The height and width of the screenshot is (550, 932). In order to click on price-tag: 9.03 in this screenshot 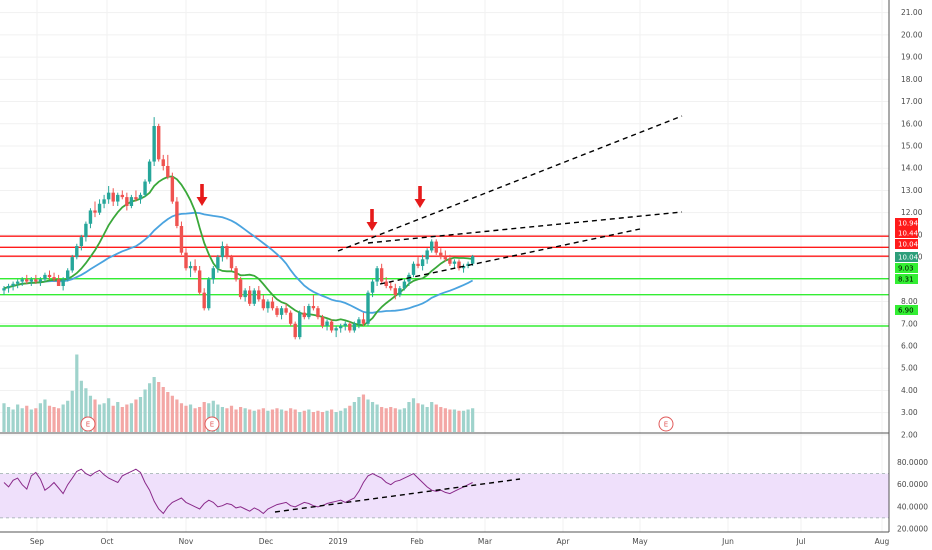, I will do `click(906, 268)`.